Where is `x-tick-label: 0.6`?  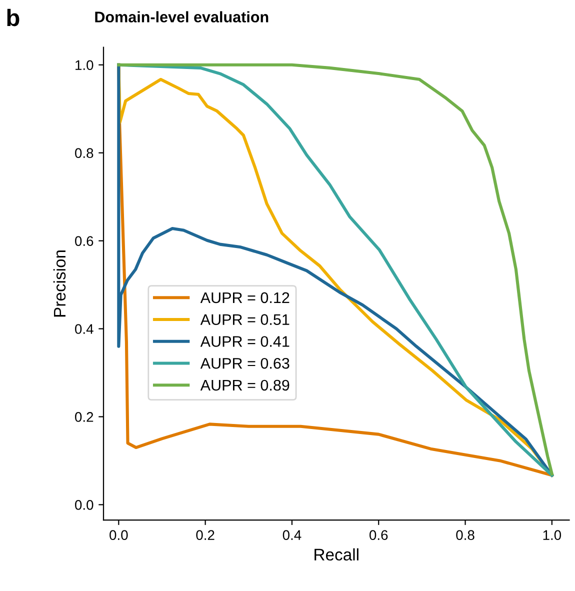
x-tick-label: 0.6 is located at coordinates (379, 535).